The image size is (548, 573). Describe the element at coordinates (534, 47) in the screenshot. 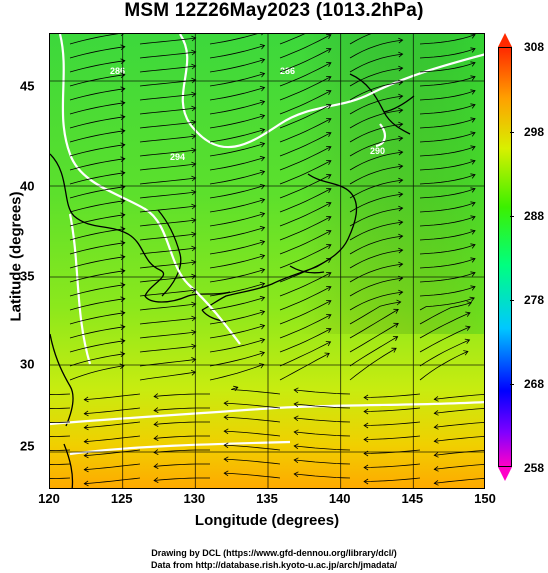

I see `colorbar-tick-label: 308` at that location.